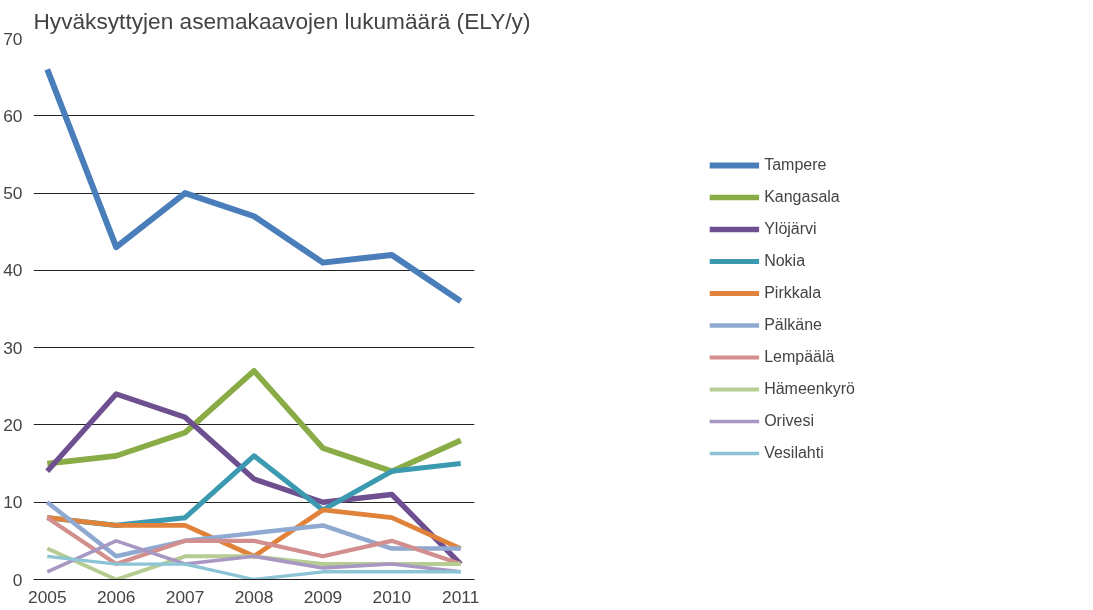 Image resolution: width=1093 pixels, height=610 pixels. What do you see at coordinates (254, 596) in the screenshot?
I see `x-tick-label: 2008` at bounding box center [254, 596].